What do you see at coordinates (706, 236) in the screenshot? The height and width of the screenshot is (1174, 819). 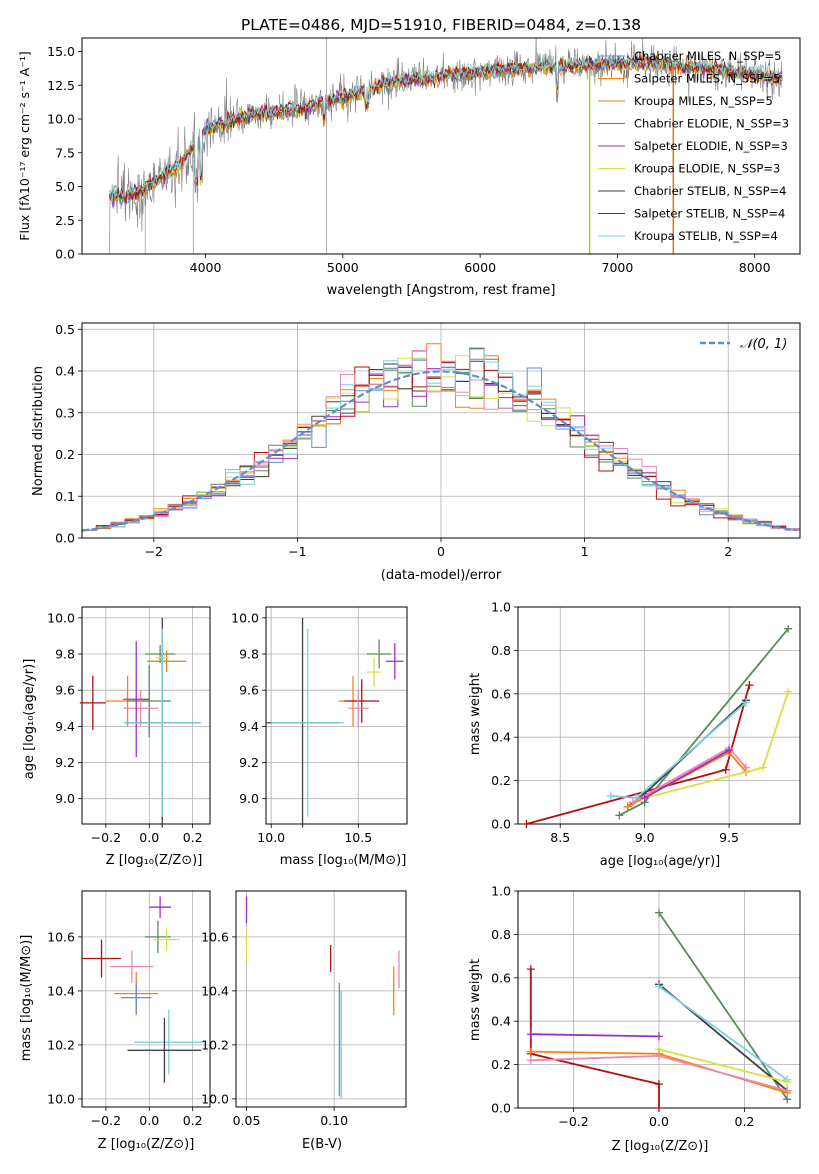 I see `legend-label: Kroupa STELIB, N_SSP=4` at bounding box center [706, 236].